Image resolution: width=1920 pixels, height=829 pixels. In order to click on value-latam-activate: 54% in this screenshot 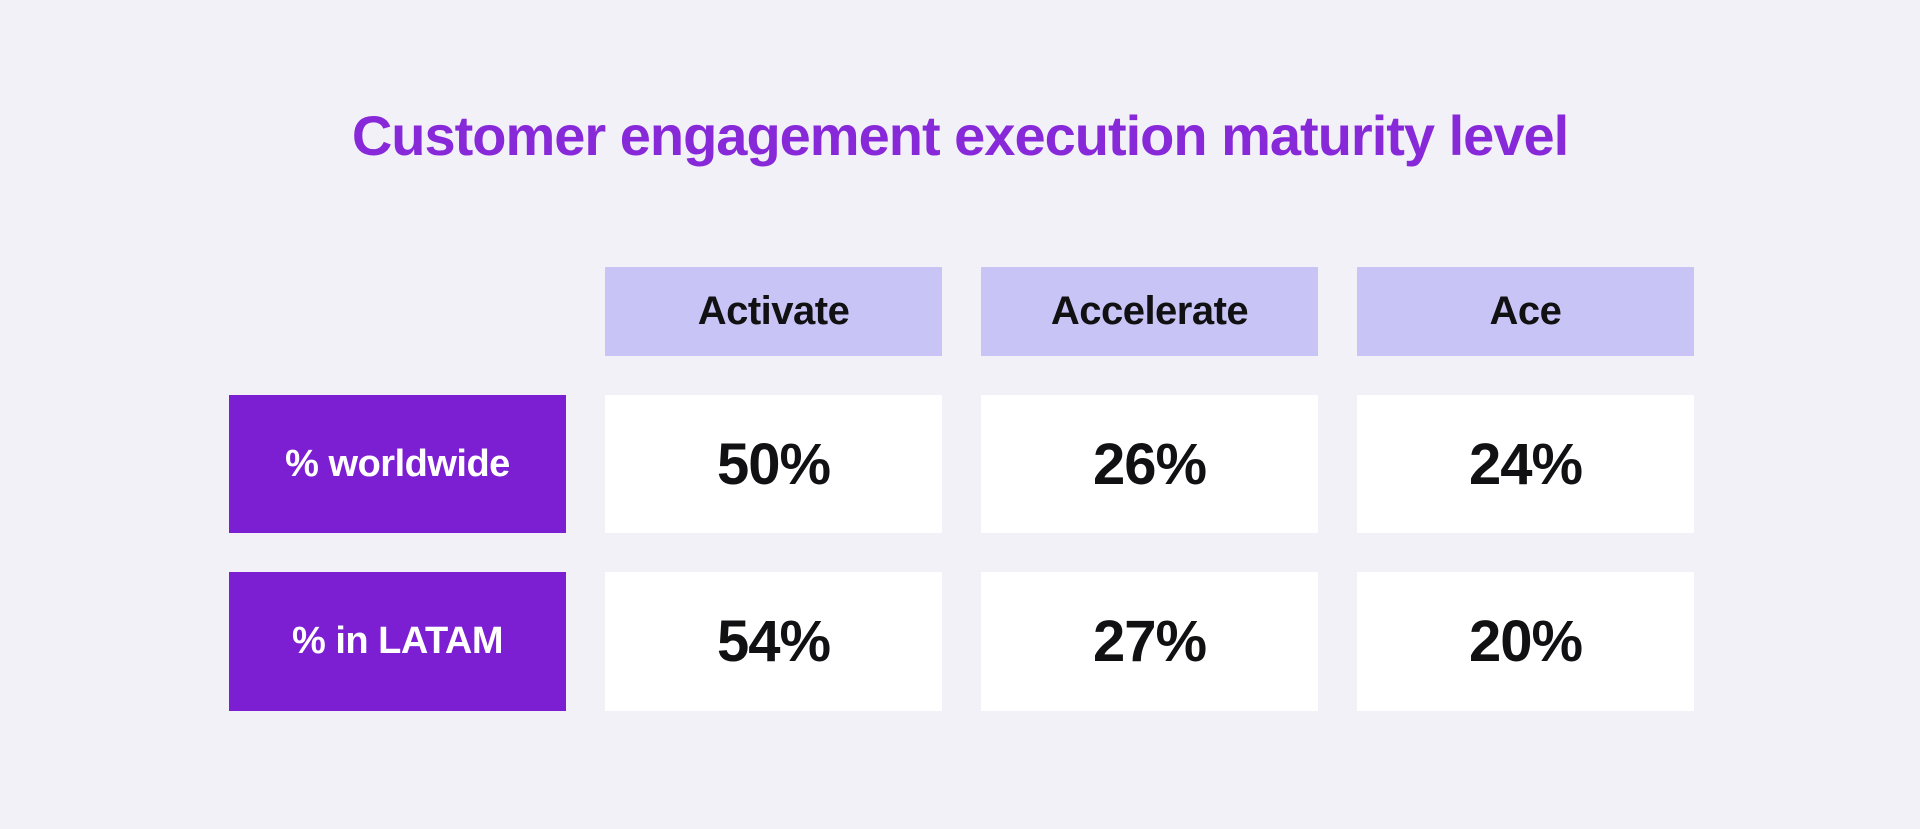, I will do `click(773, 641)`.